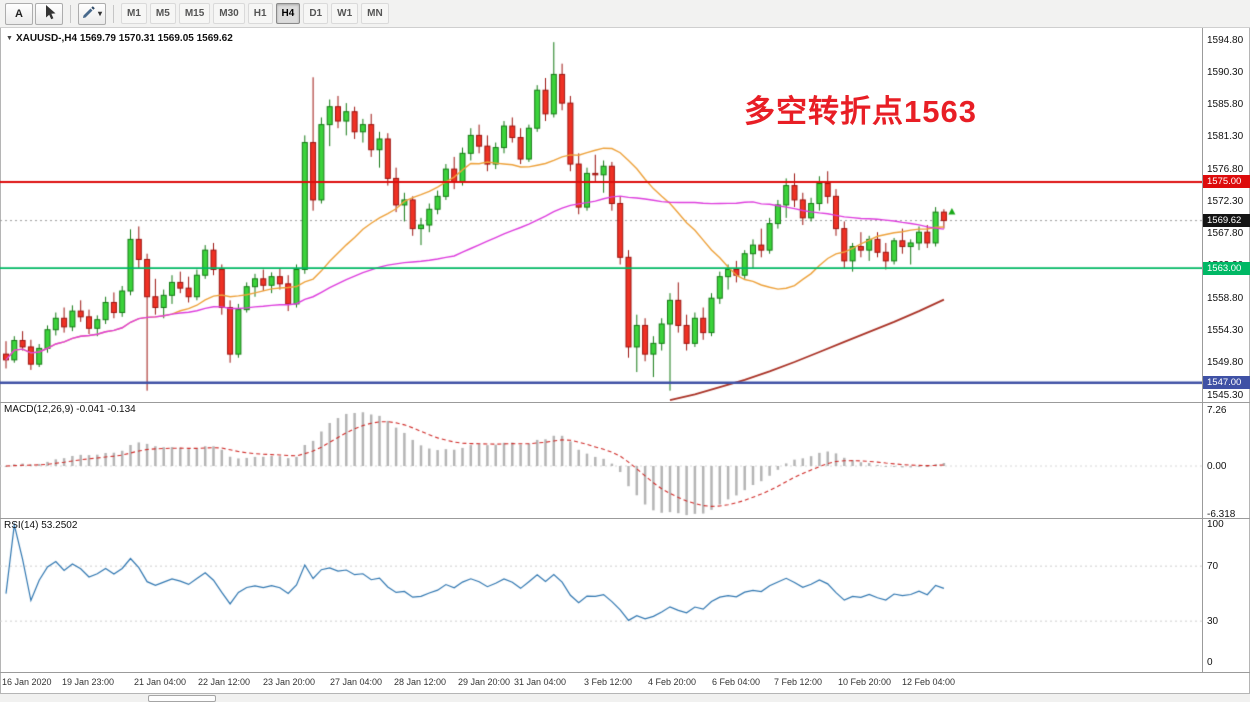 The height and width of the screenshot is (702, 1250). Describe the element at coordinates (194, 13) in the screenshot. I see `timeframe-button-m15: M15` at that location.